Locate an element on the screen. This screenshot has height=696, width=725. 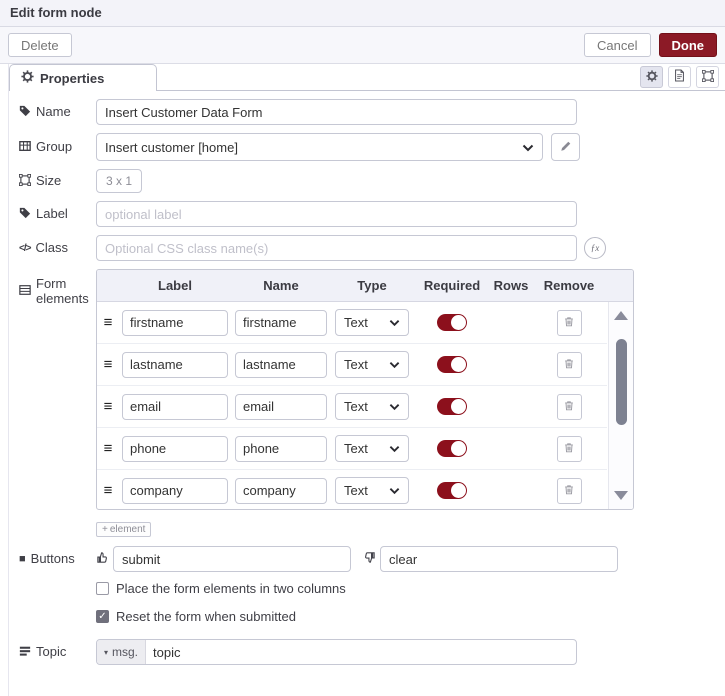
appearance-icon-button is located at coordinates (707, 77).